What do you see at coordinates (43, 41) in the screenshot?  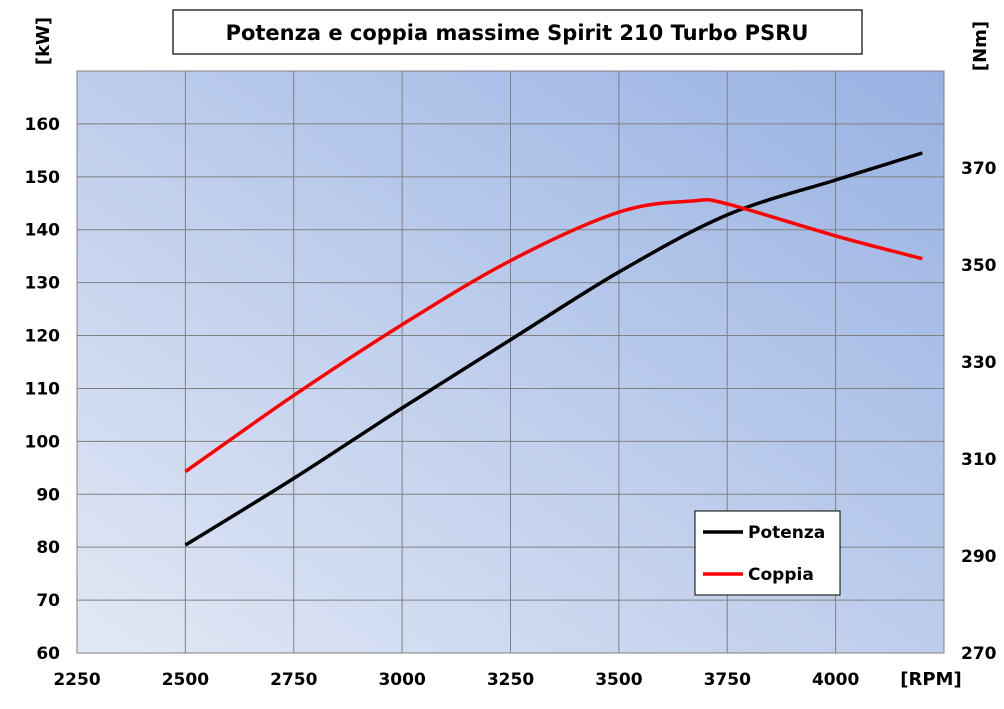 I see `y-axis-left-label: [kW]` at bounding box center [43, 41].